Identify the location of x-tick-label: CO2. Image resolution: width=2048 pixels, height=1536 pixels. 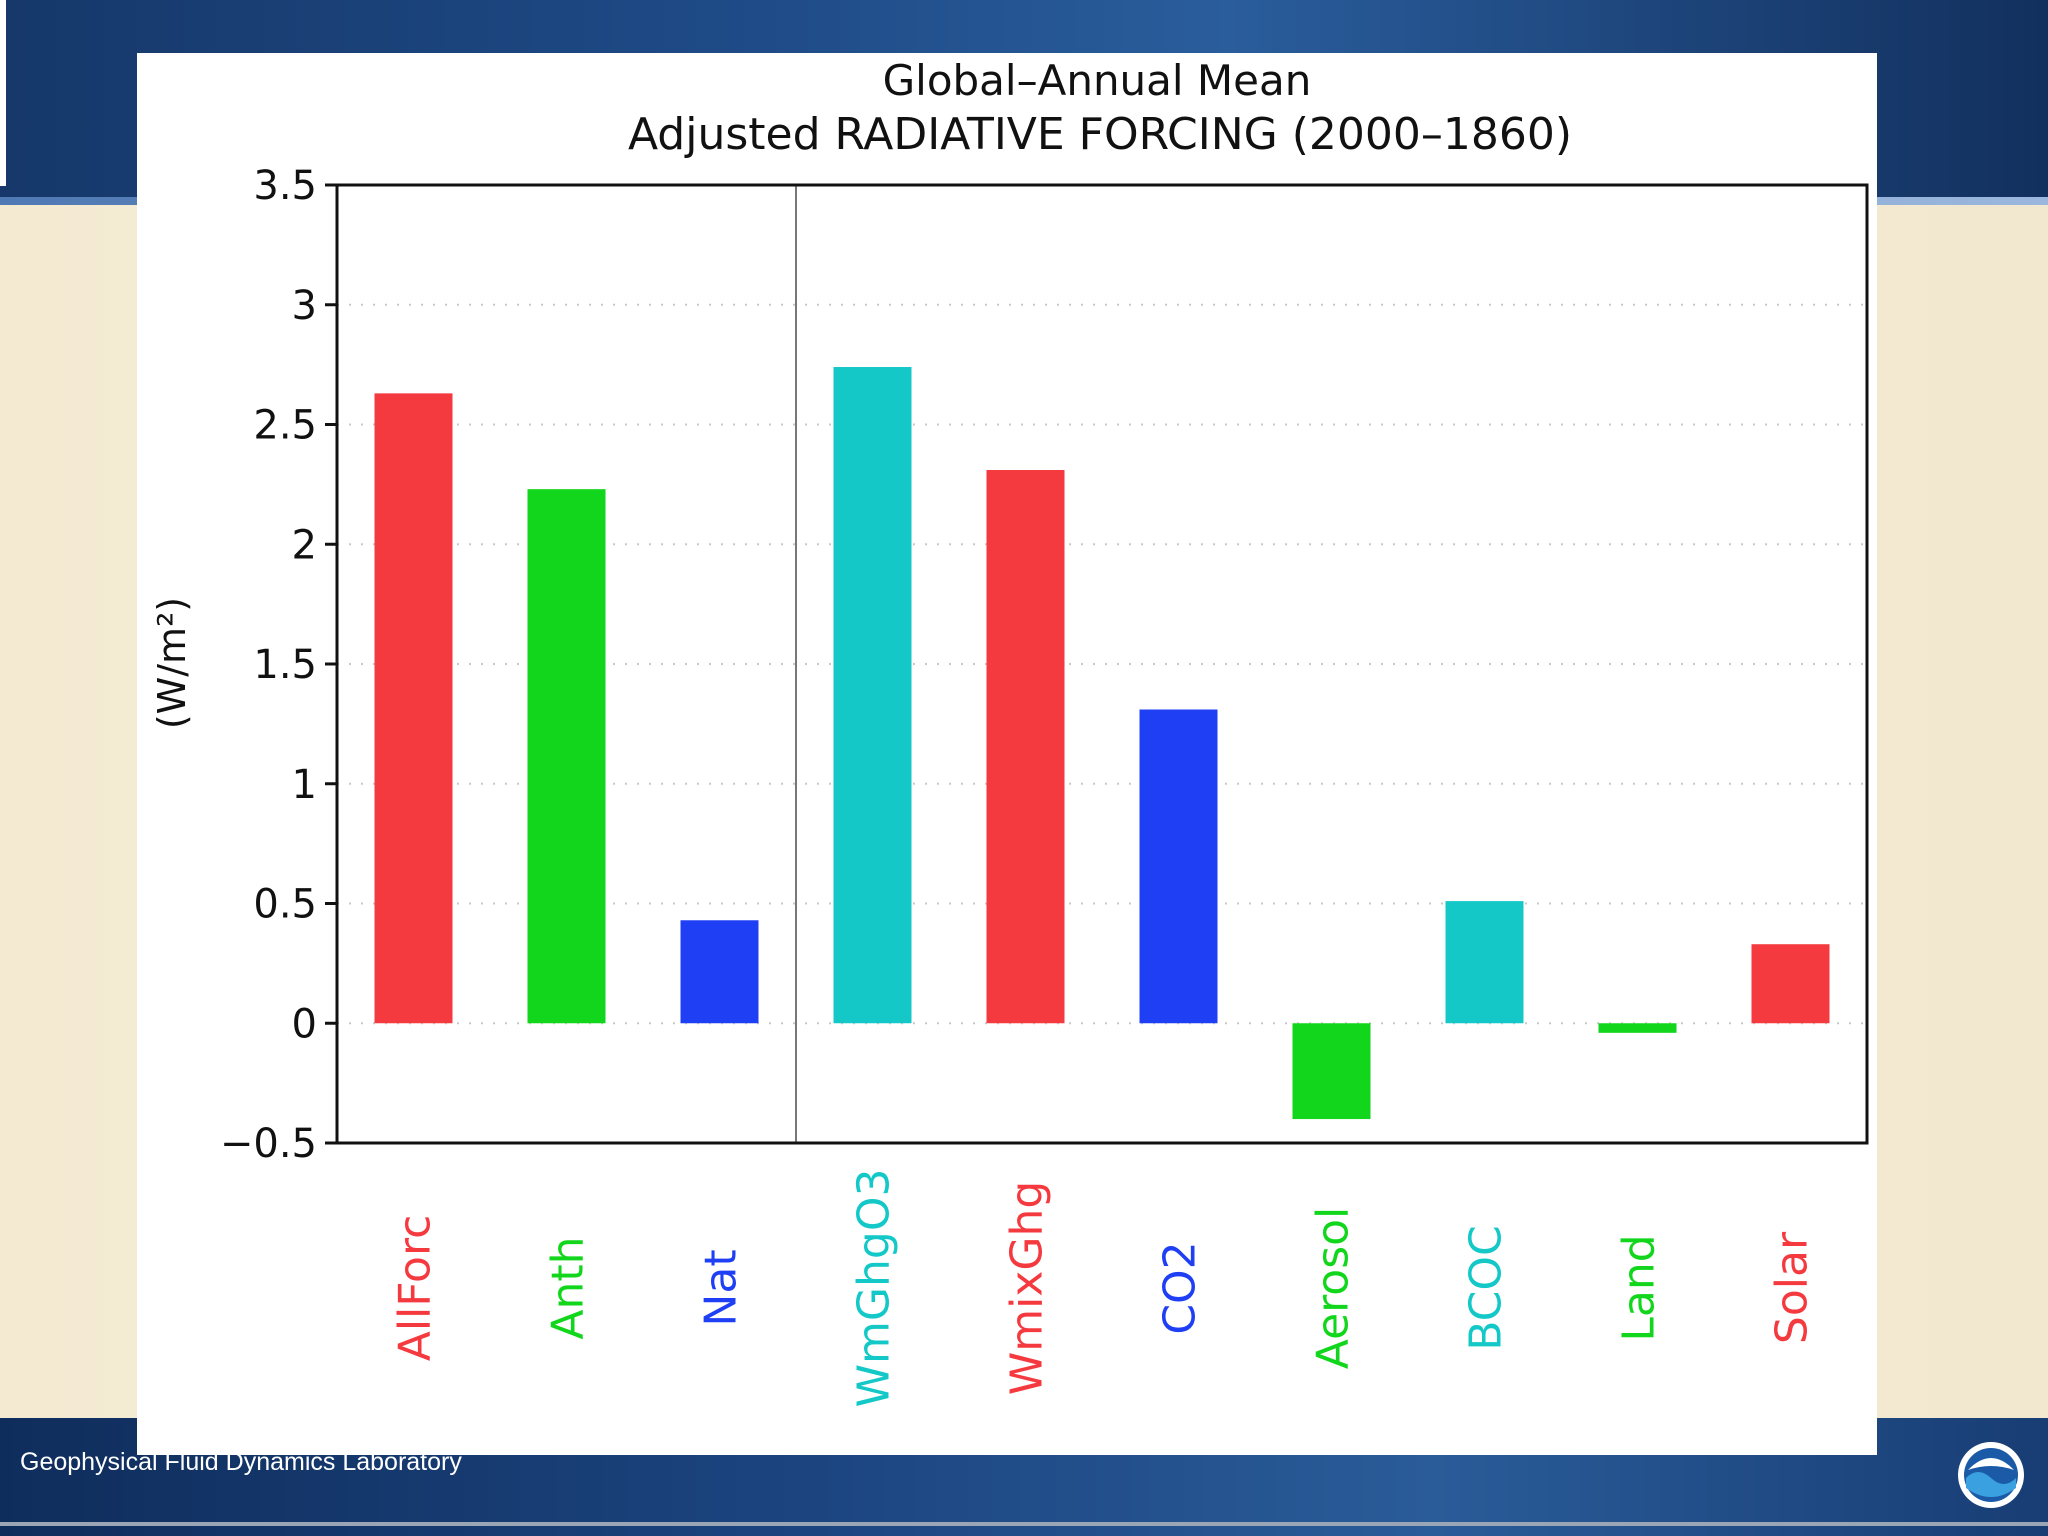
(1180, 1287).